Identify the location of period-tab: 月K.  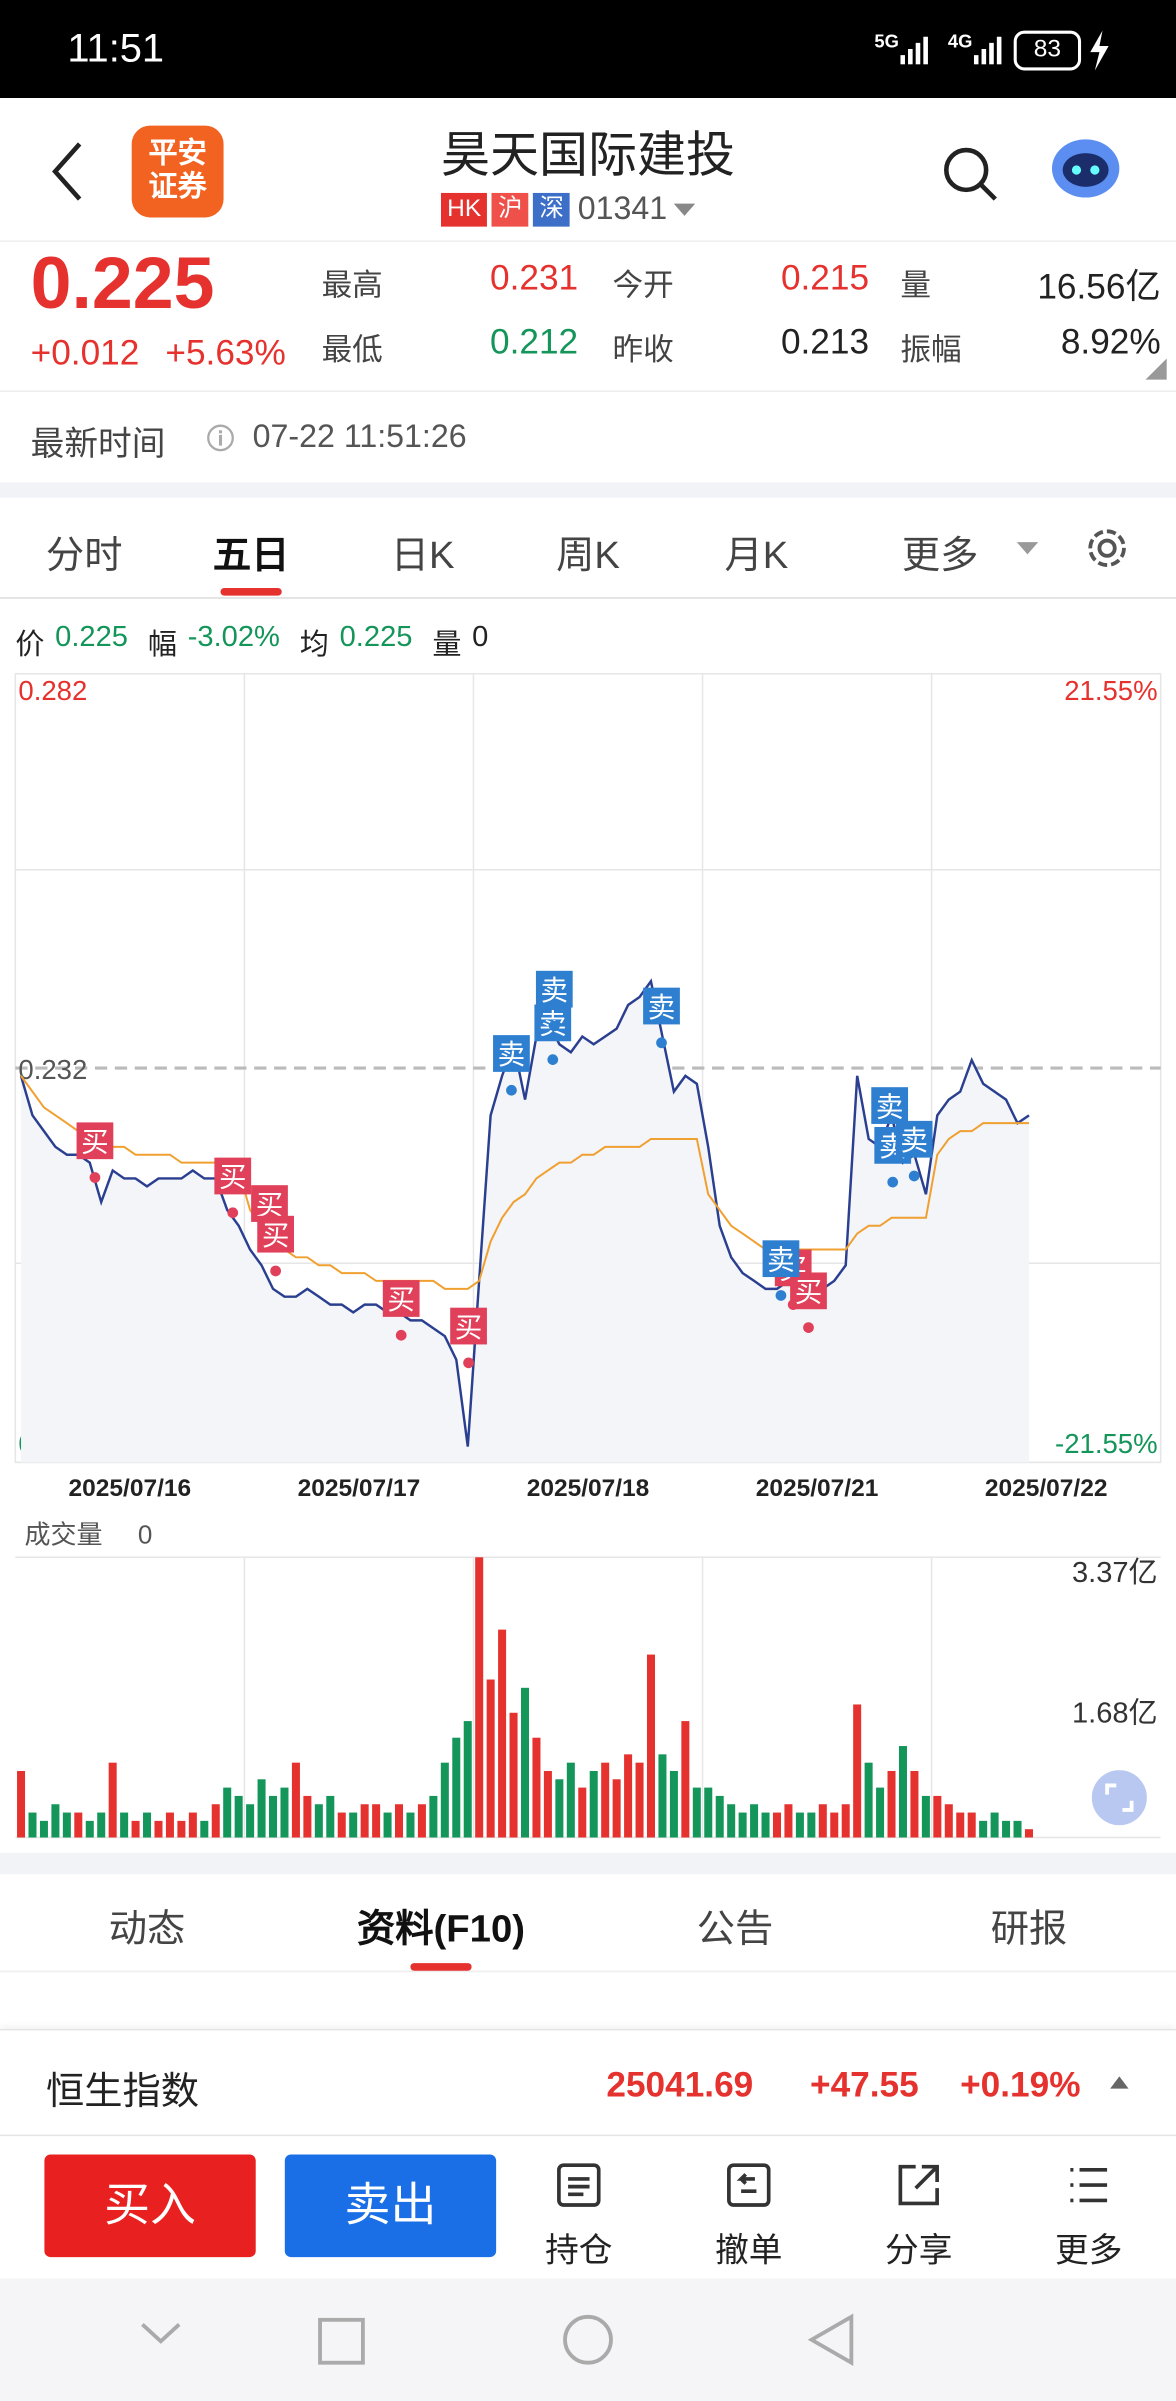
(756, 552).